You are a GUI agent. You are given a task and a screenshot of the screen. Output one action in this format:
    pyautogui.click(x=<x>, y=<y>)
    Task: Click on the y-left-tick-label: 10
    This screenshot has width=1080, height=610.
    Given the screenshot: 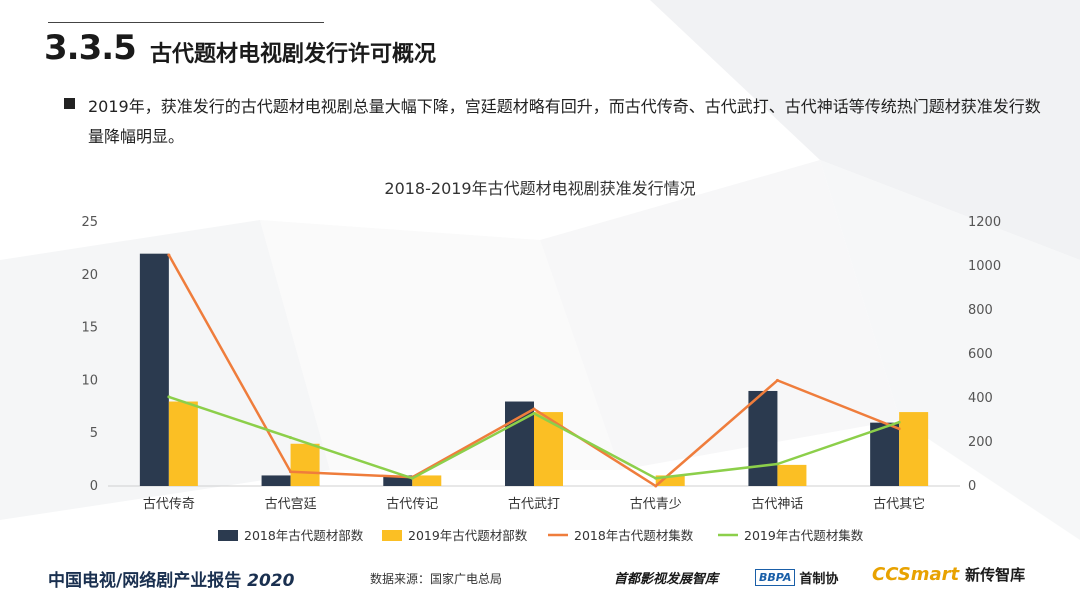 What is the action you would take?
    pyautogui.click(x=89, y=380)
    